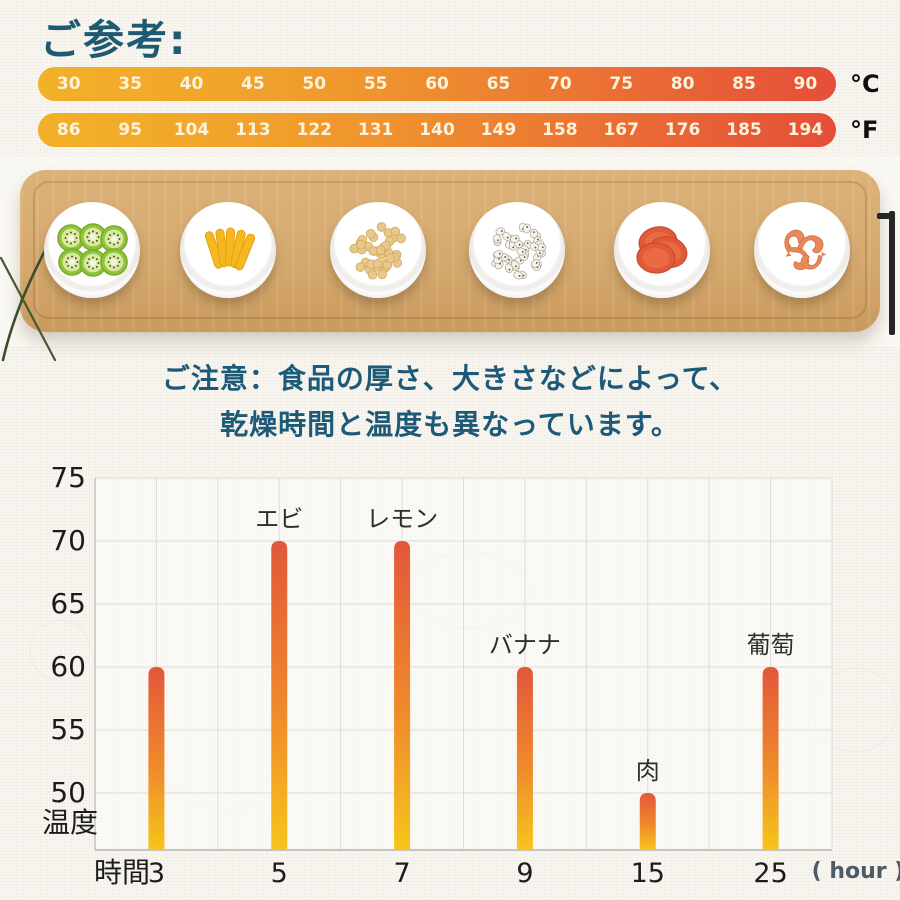  What do you see at coordinates (402, 519) in the screenshot?
I see `bar-label: レモン` at bounding box center [402, 519].